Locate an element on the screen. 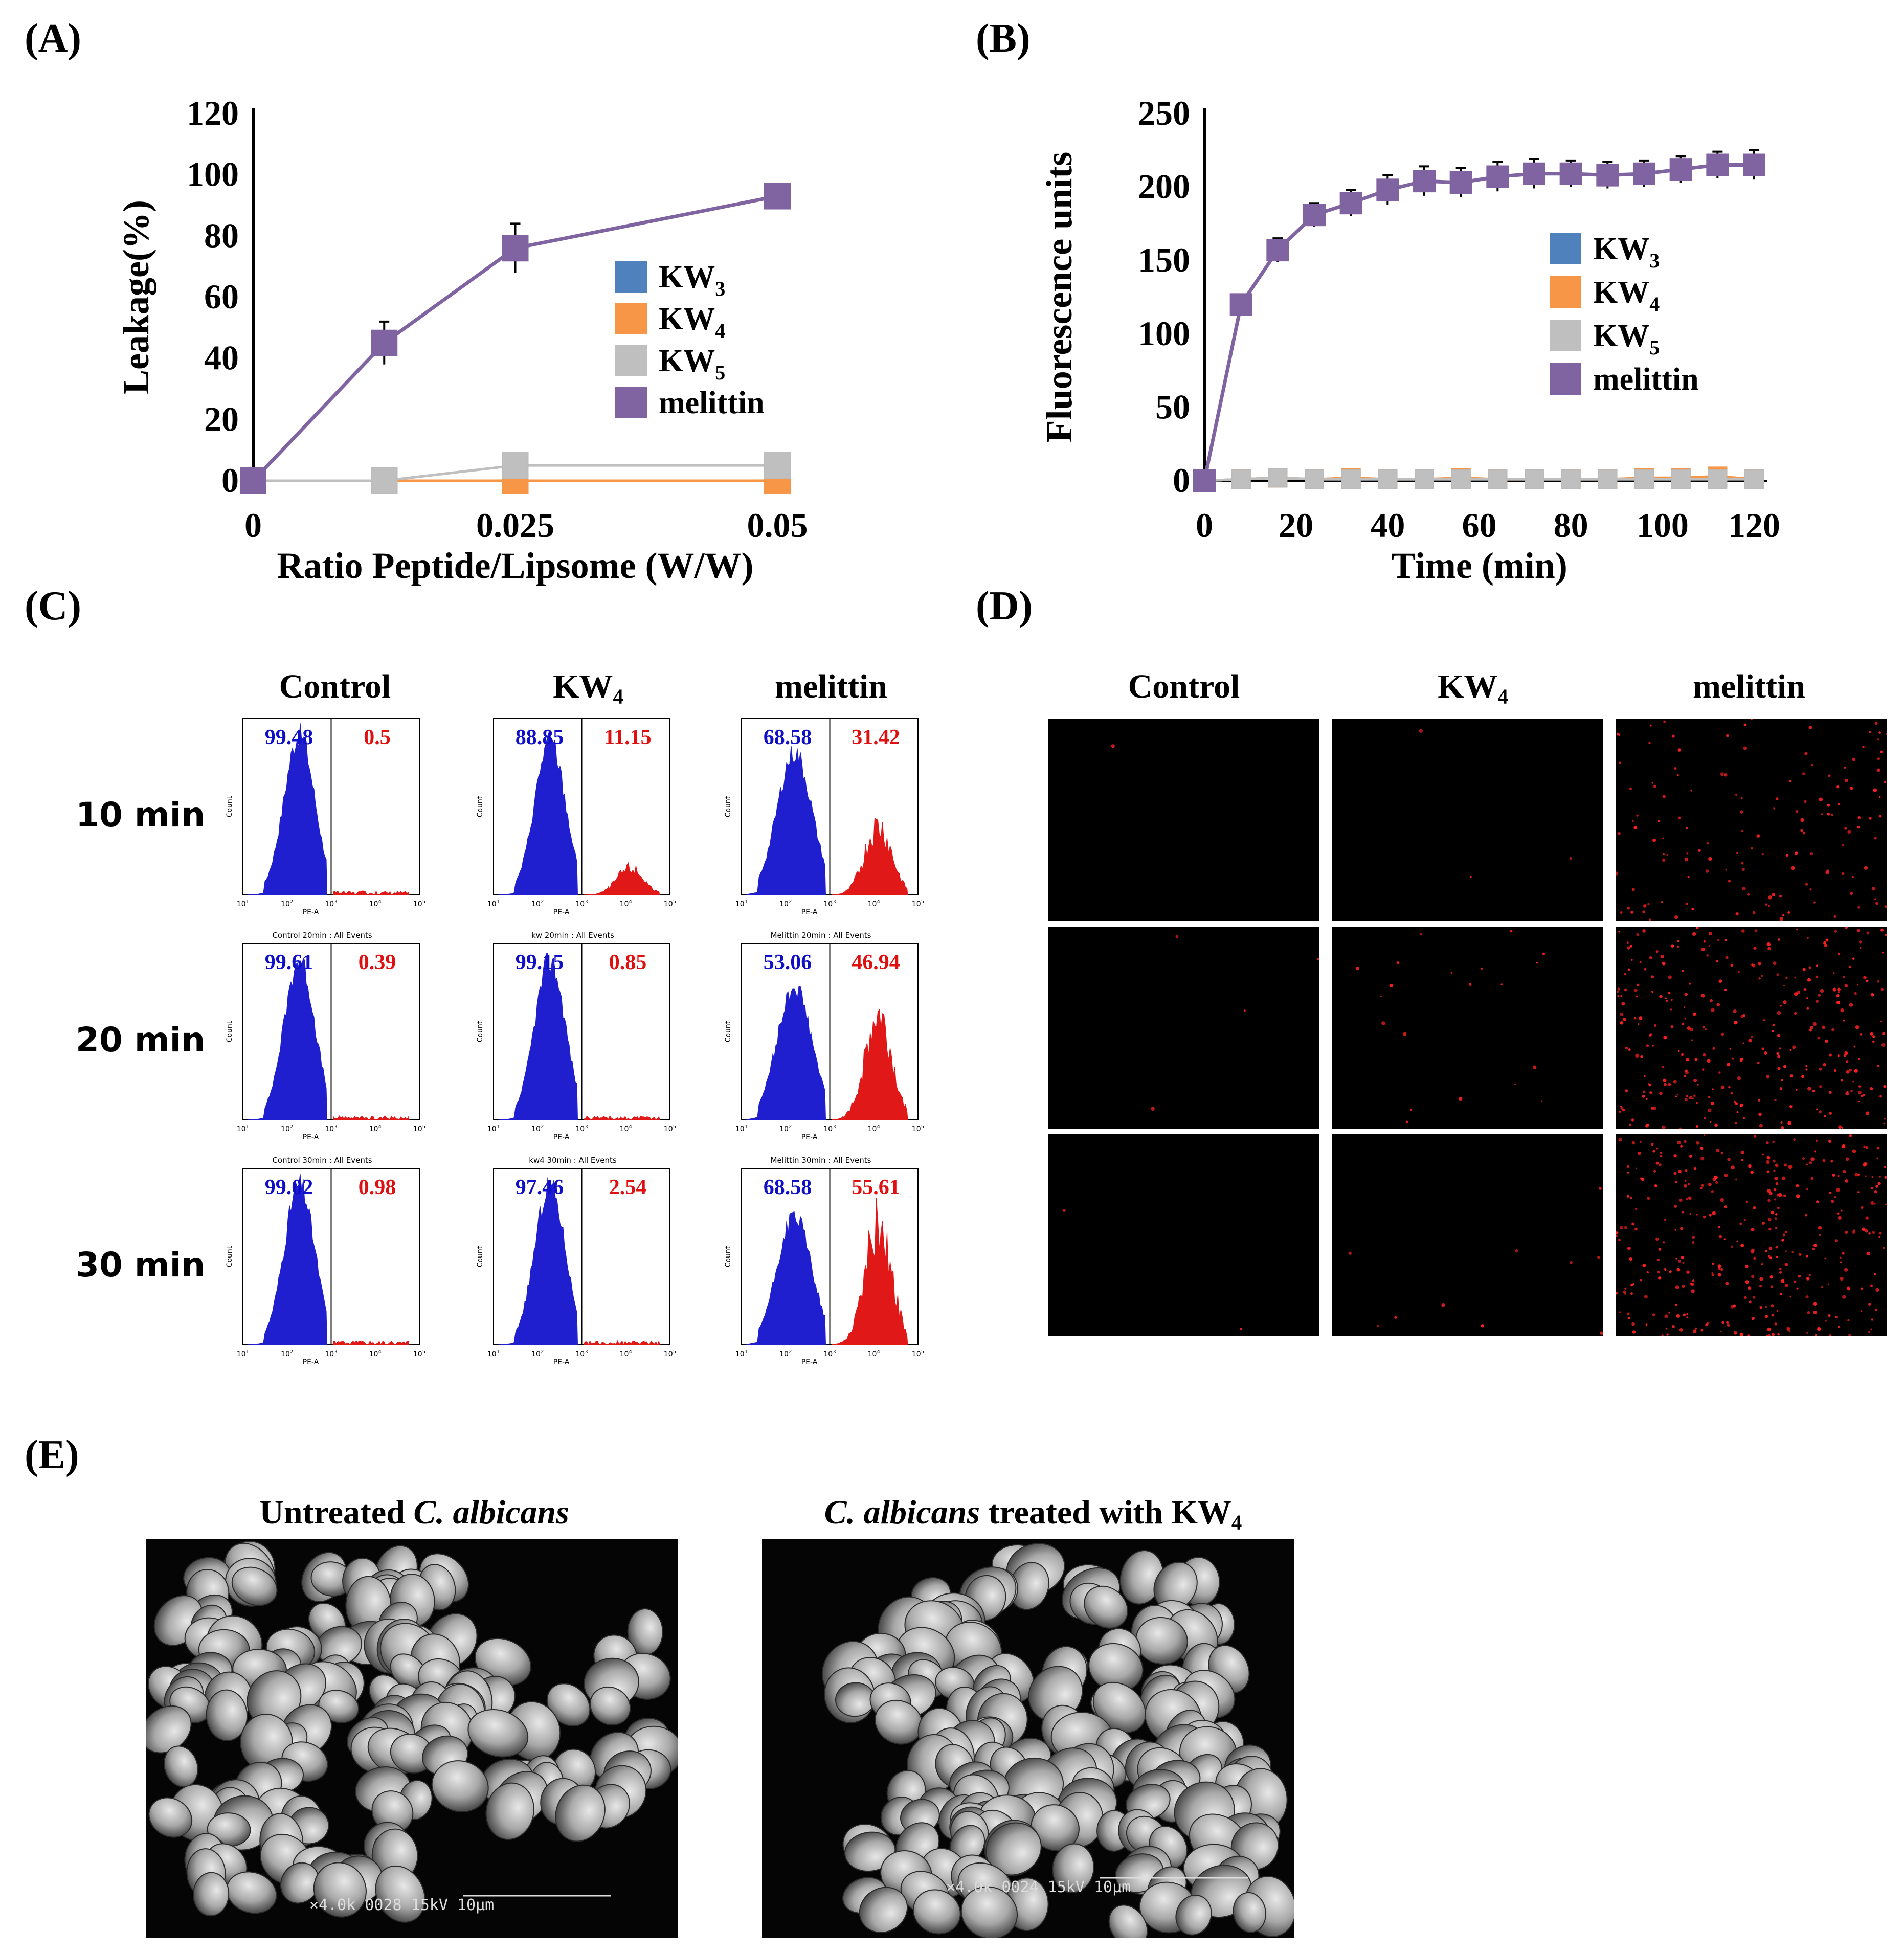  facs-x-tick: 104 is located at coordinates (375, 1129).